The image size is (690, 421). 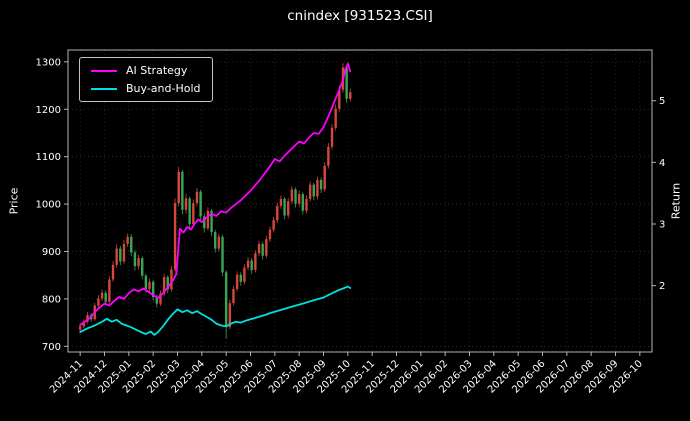 What do you see at coordinates (360, 16) in the screenshot?
I see `chart-title: cnindex [931523.CSI]` at bounding box center [360, 16].